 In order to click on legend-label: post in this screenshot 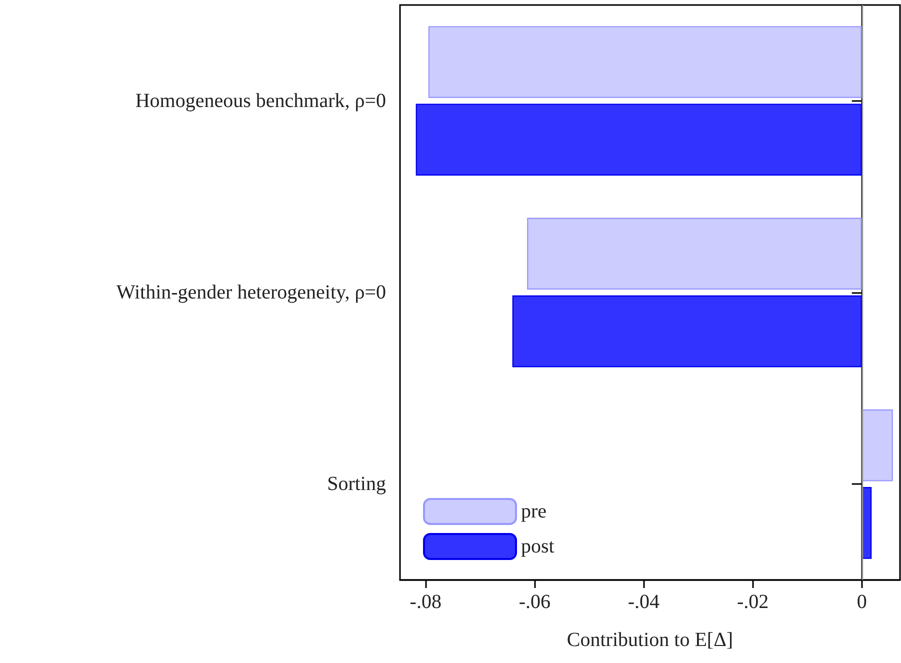, I will do `click(538, 547)`.